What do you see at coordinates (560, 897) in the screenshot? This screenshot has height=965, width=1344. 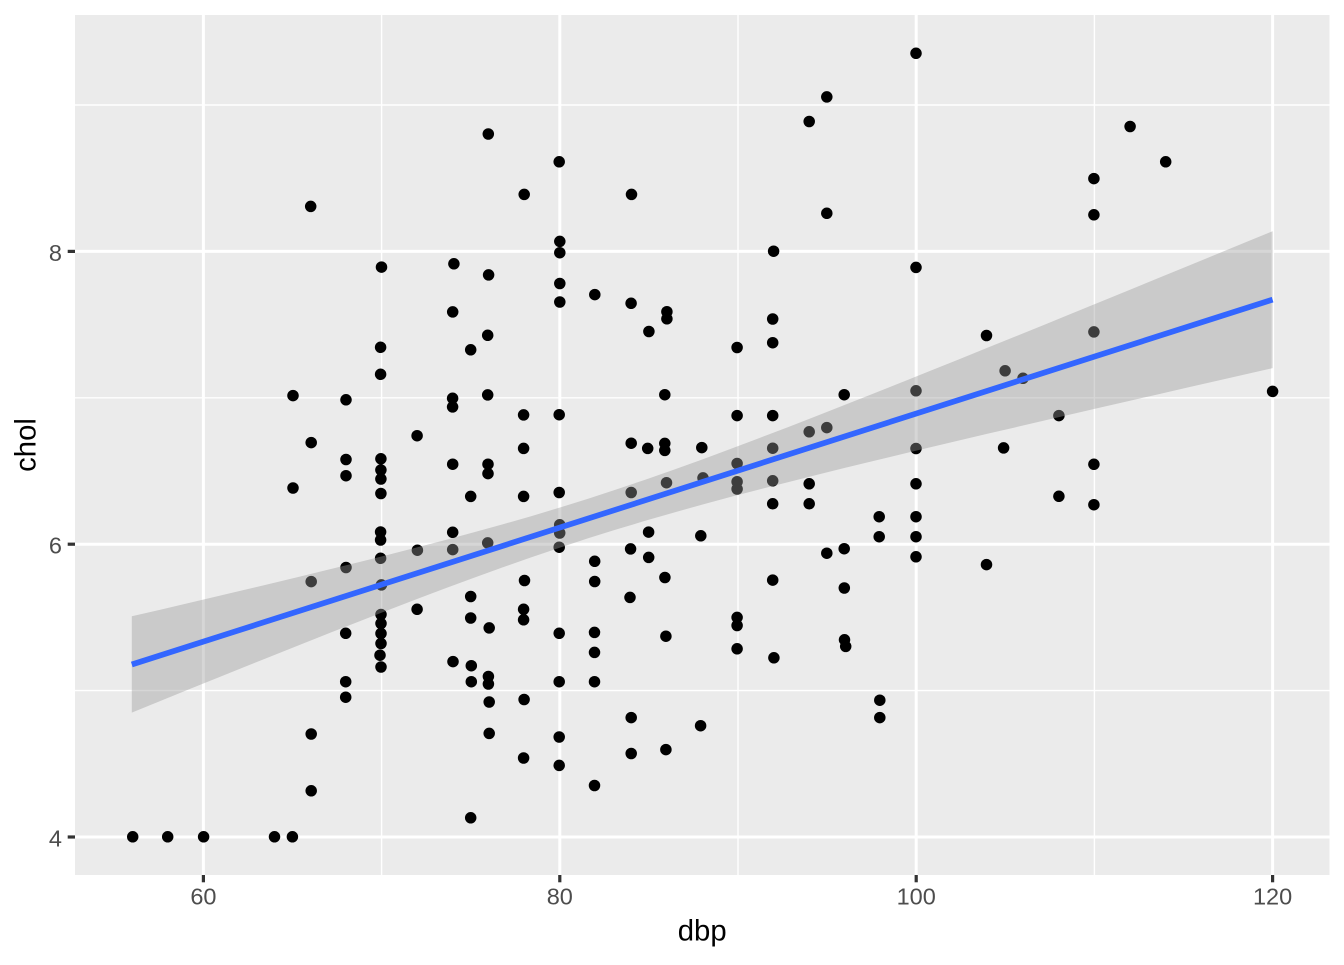 I see `svg-text: 80` at bounding box center [560, 897].